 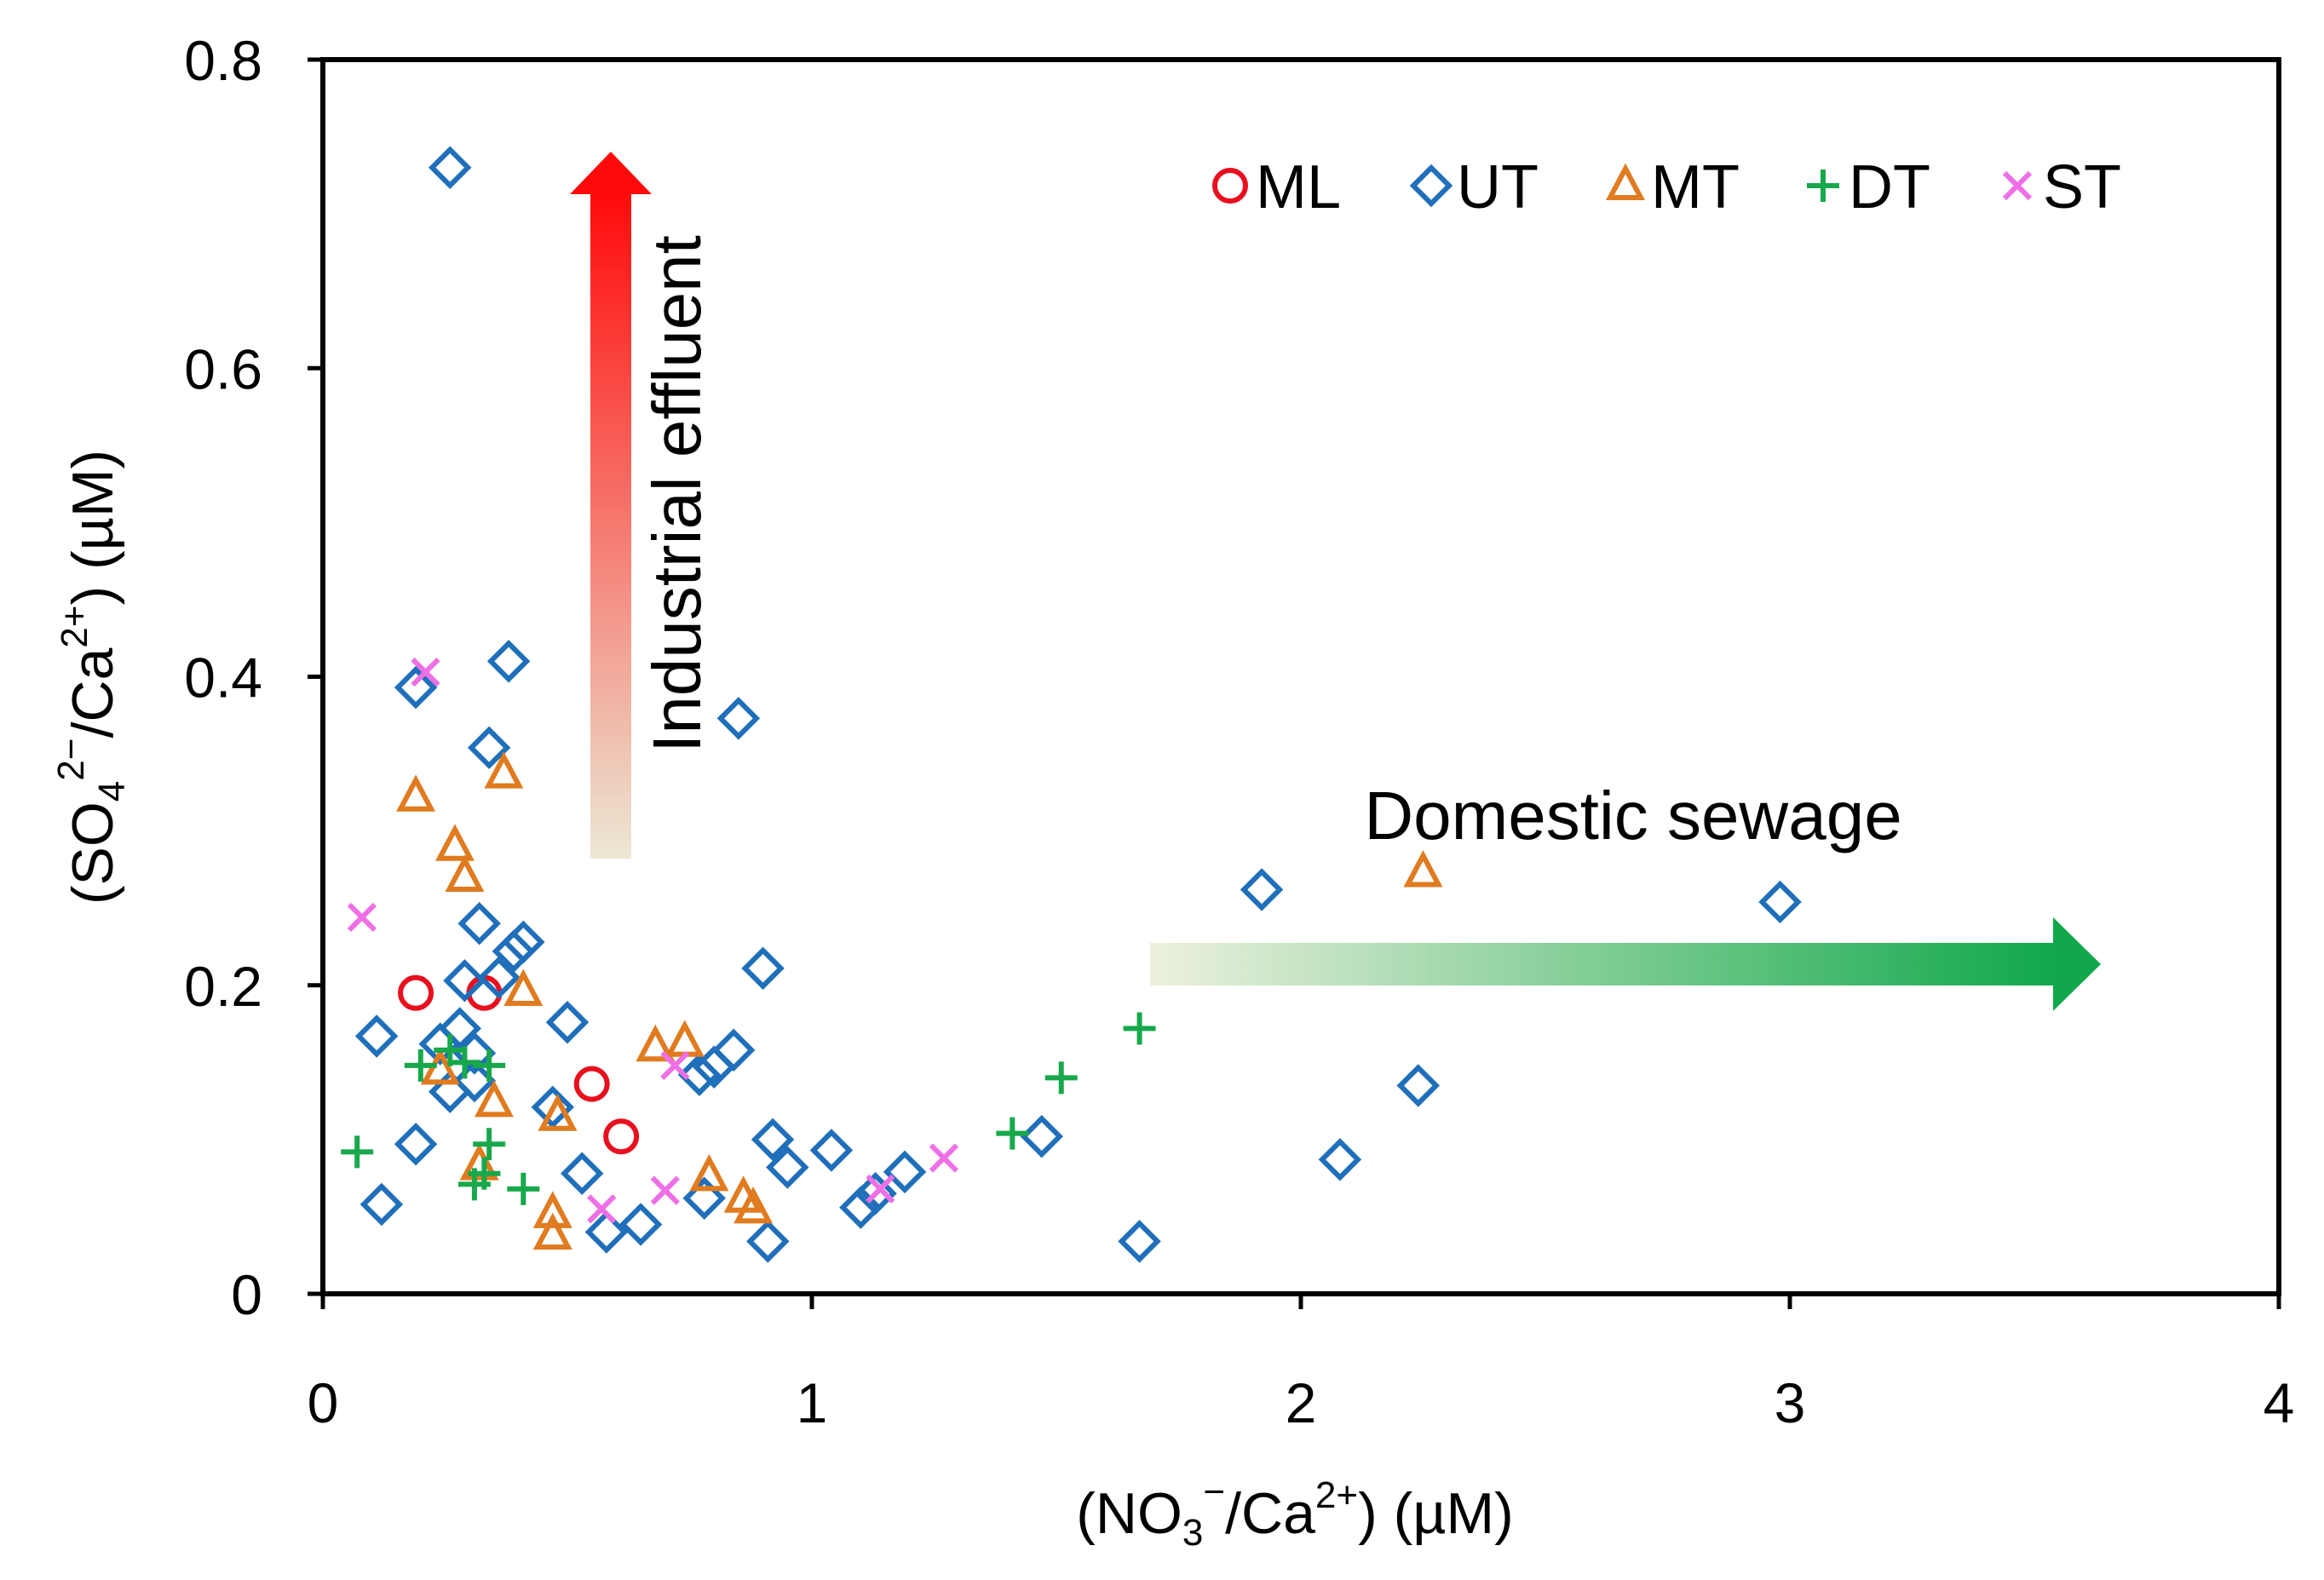 What do you see at coordinates (1632, 815) in the screenshot?
I see `domestic-sewage-label: Domestic sewage` at bounding box center [1632, 815].